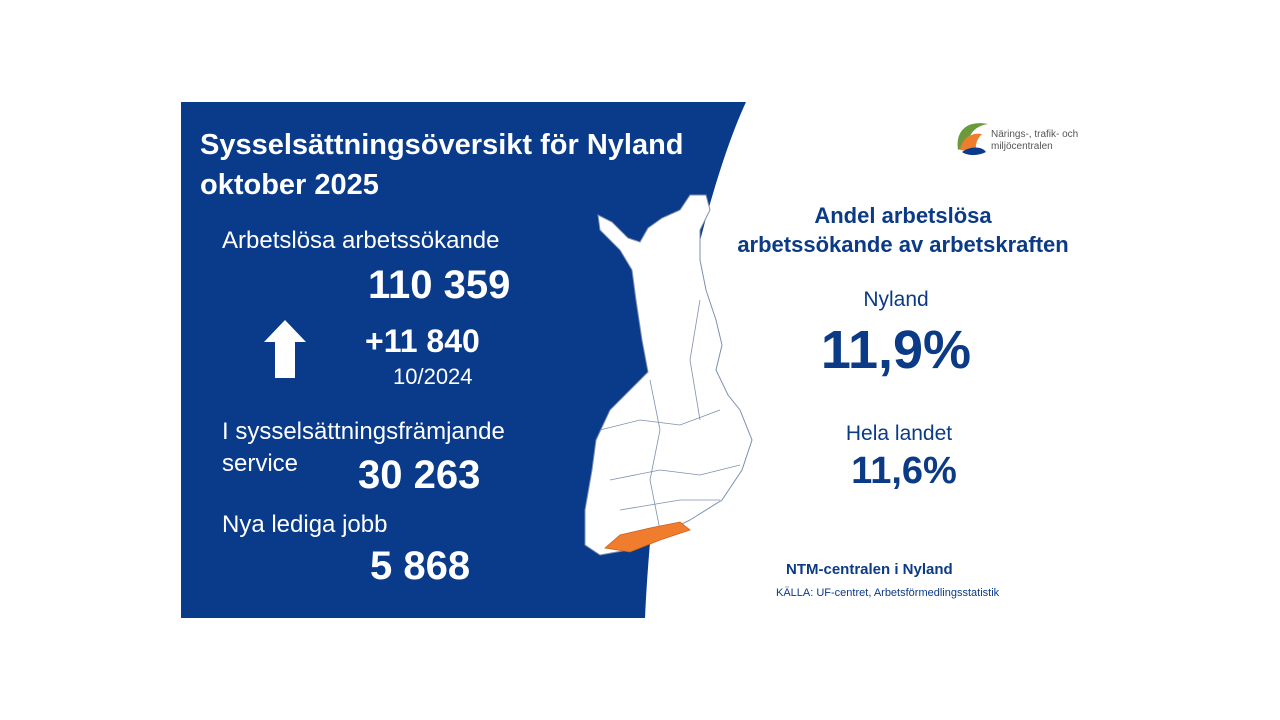 Image resolution: width=1280 pixels, height=720 pixels. Describe the element at coordinates (896, 350) in the screenshot. I see `region-value: 11,9%` at that location.